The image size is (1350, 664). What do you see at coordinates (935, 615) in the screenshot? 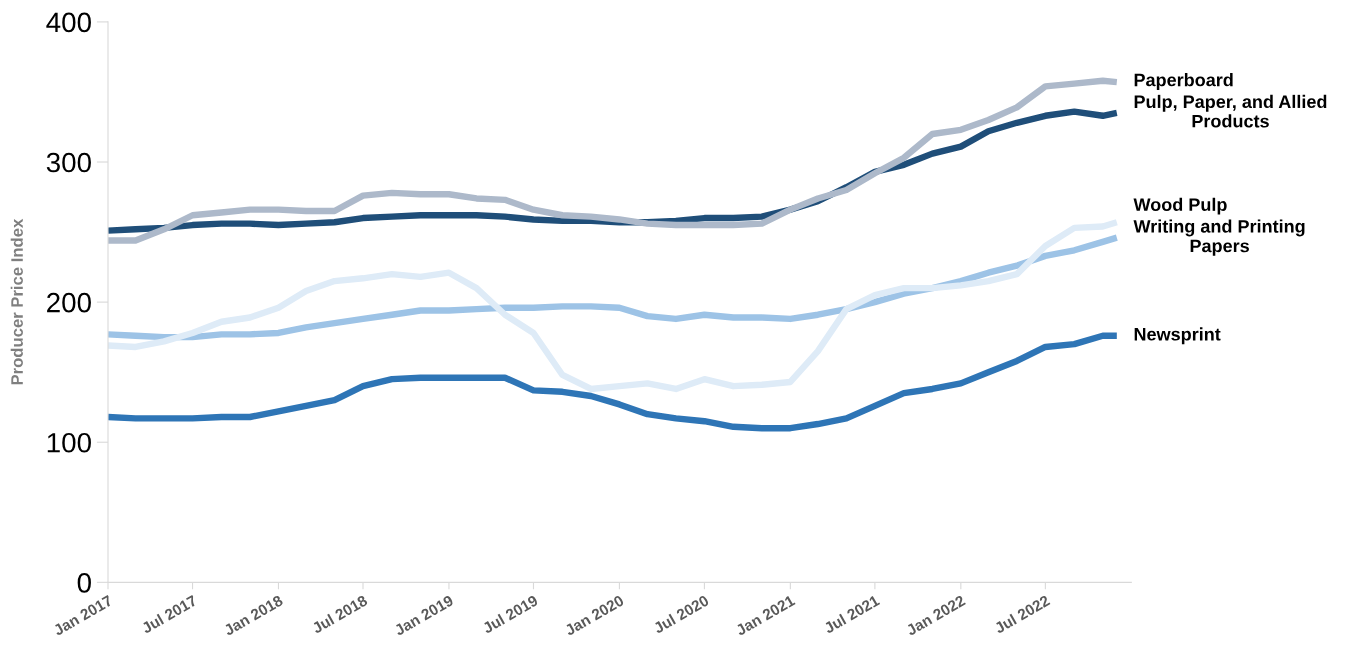
I see `x-tick-label: Jan 2022` at bounding box center [935, 615].